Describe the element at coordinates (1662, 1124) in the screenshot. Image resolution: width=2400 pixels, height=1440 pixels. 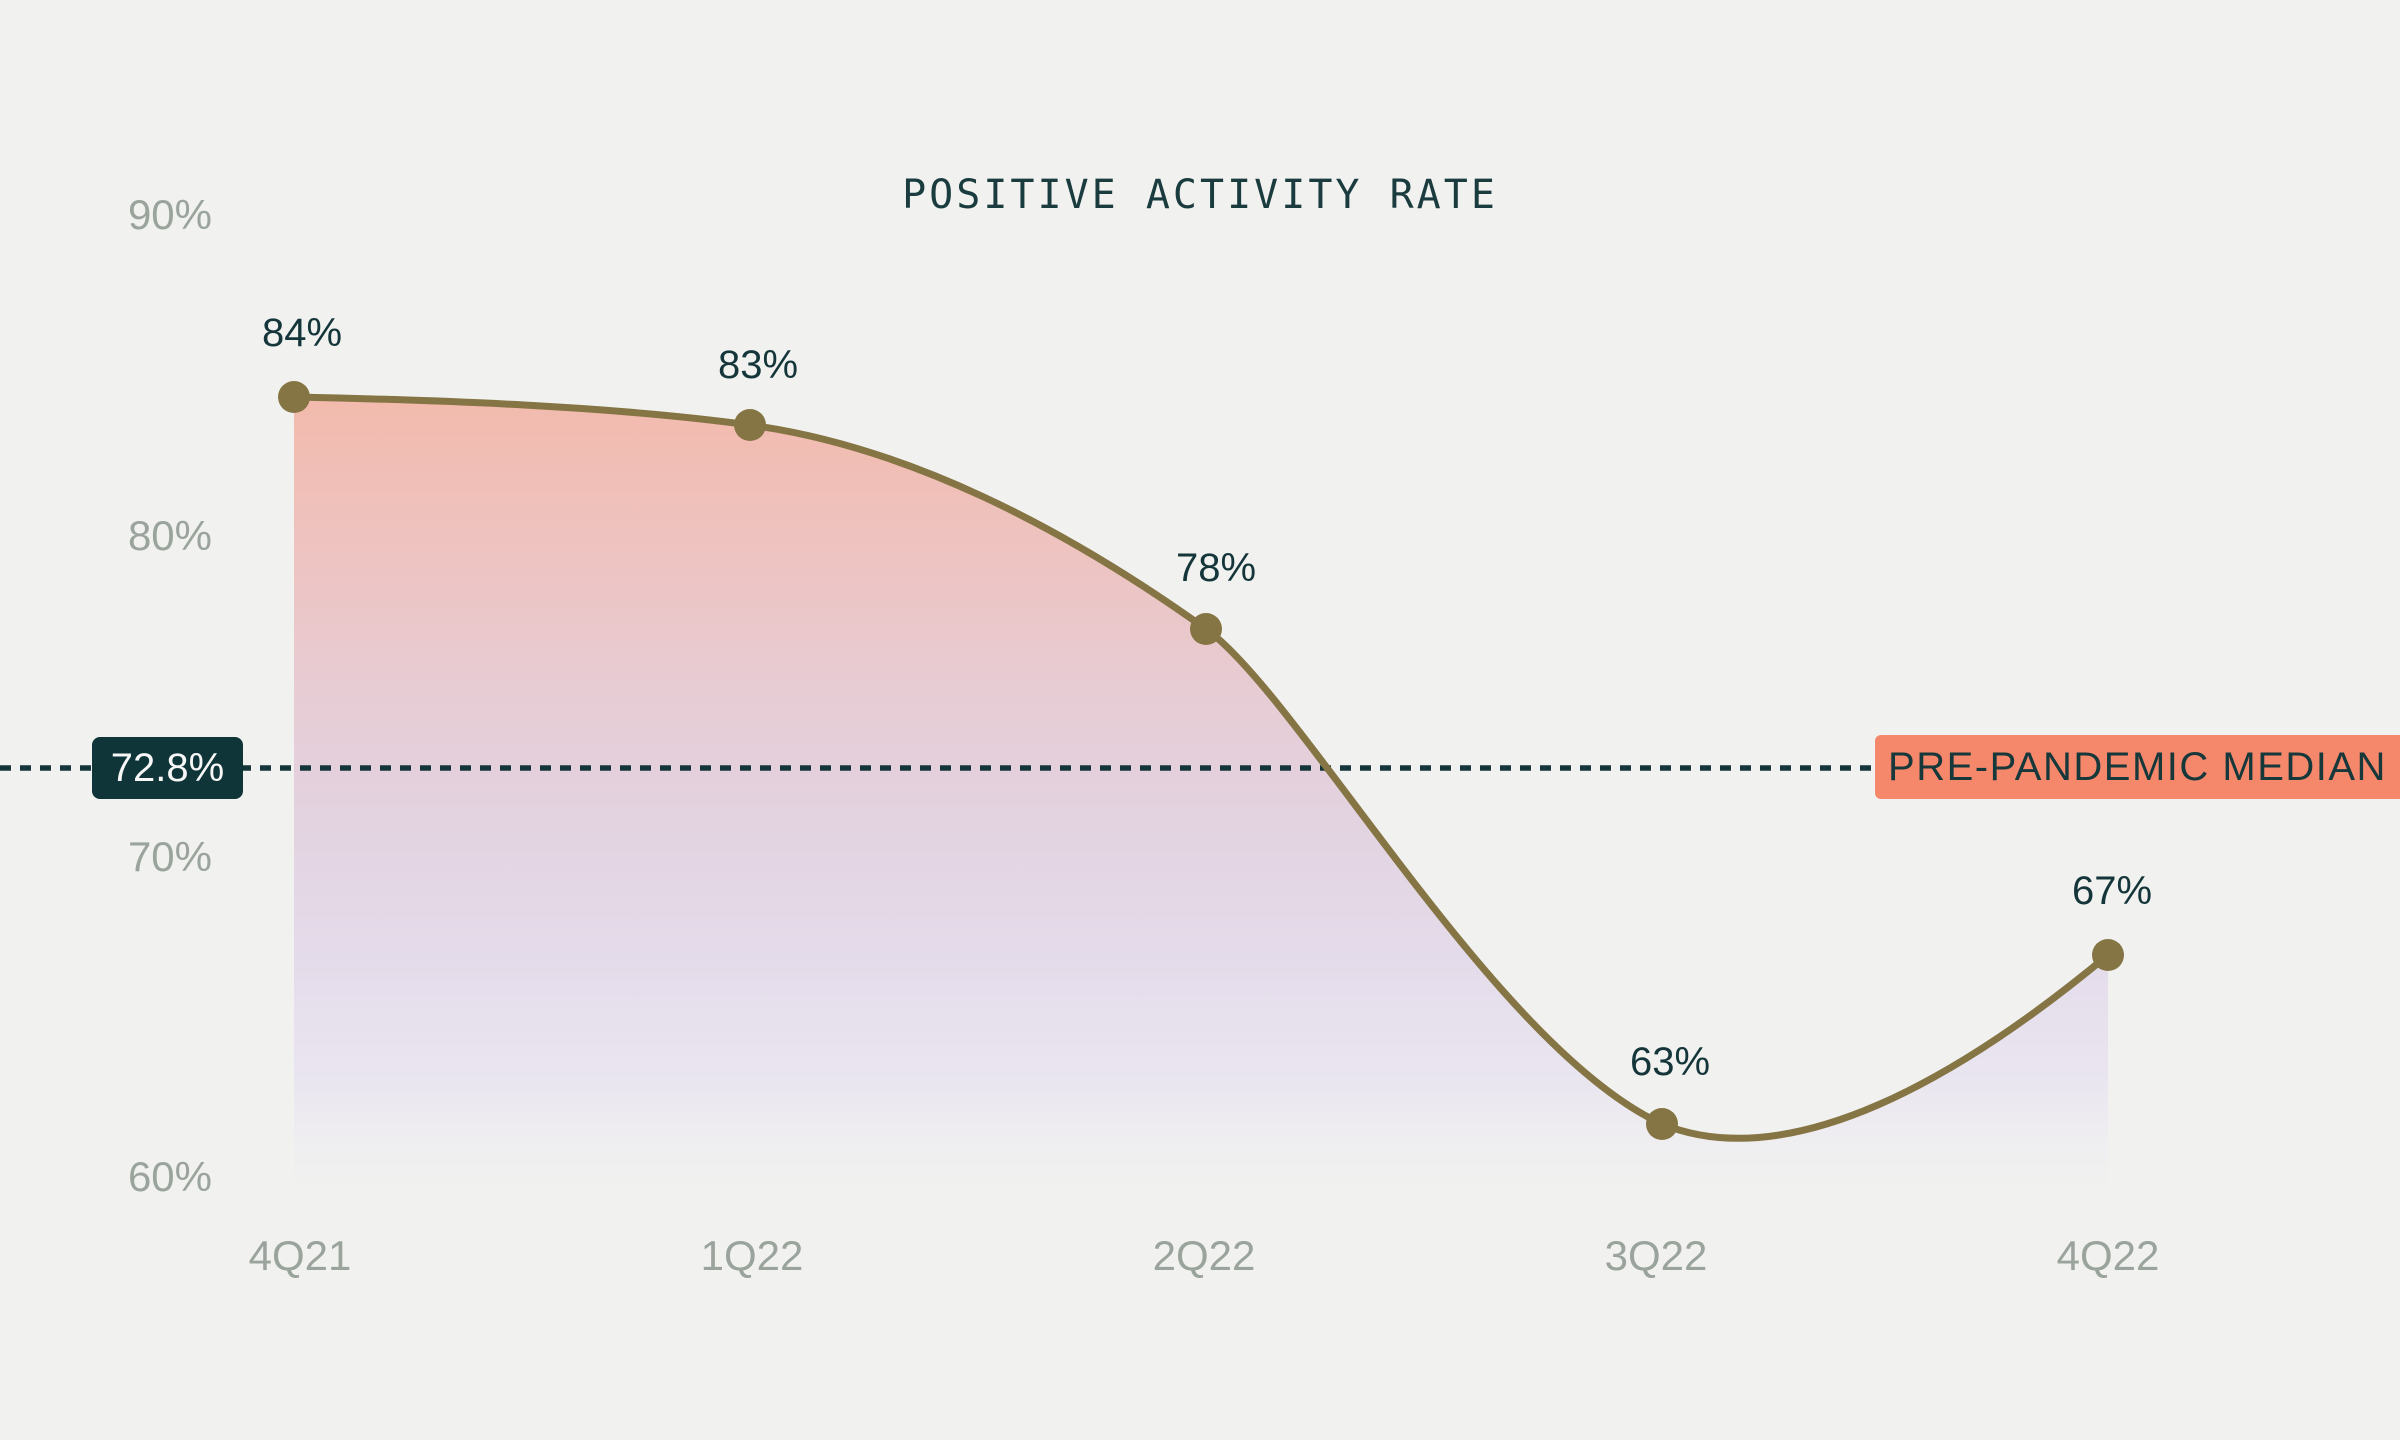
I see `data-point-3q22` at that location.